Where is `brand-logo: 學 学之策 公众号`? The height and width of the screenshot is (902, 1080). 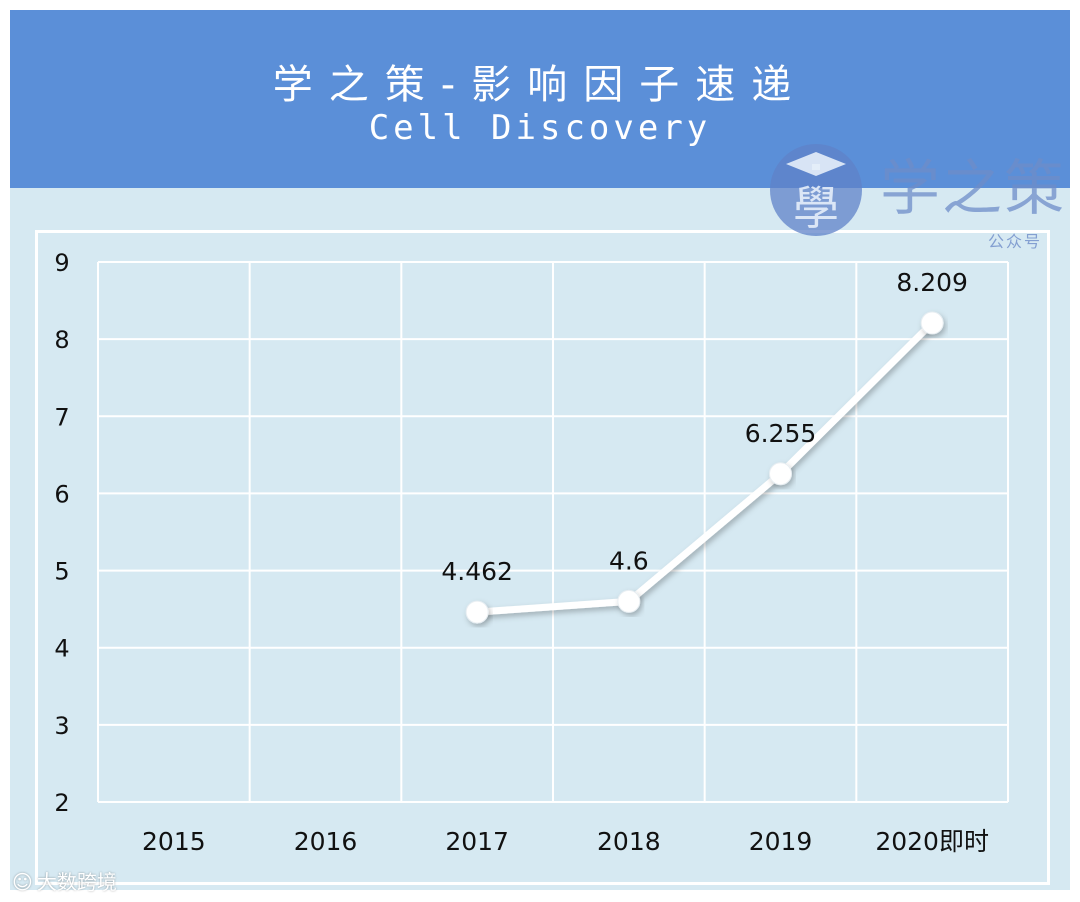 brand-logo: 學 学之策 公众号 is located at coordinates (916, 198).